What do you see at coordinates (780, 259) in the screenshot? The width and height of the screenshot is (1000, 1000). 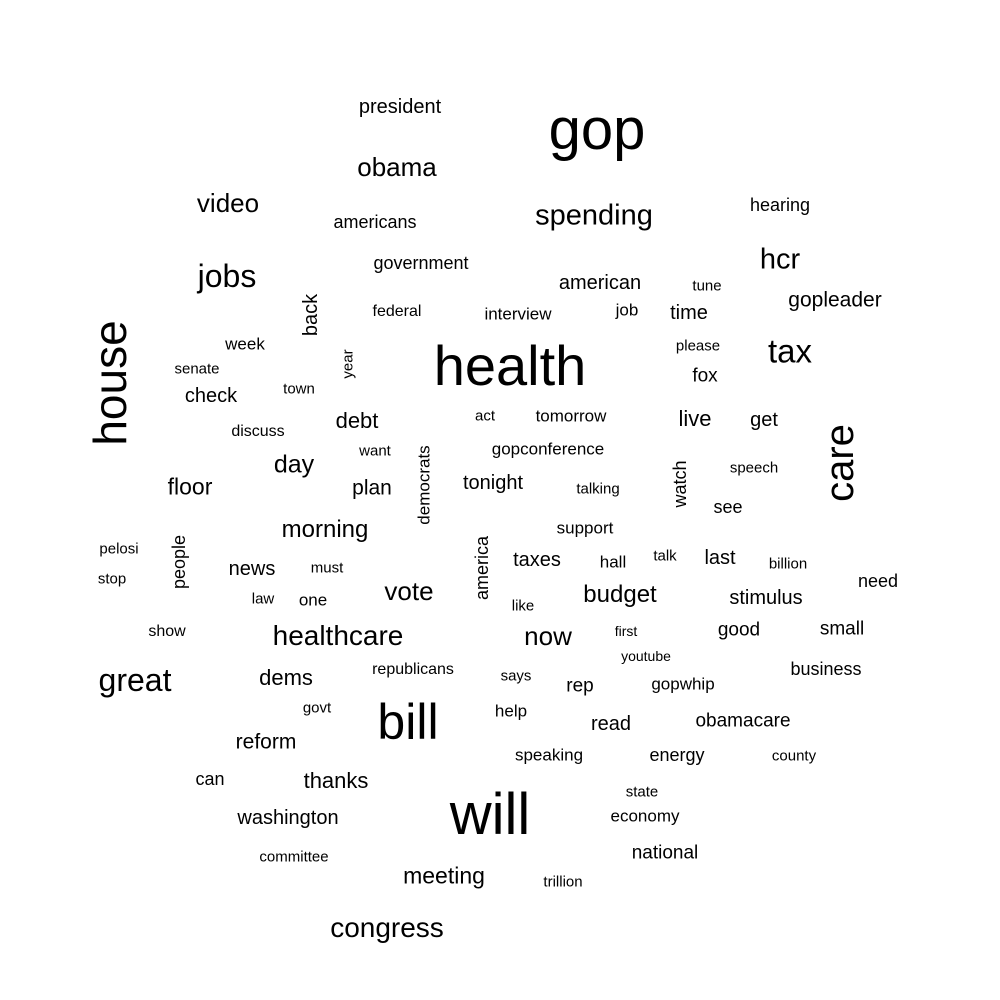 I see `word-hcr: hcr` at bounding box center [780, 259].